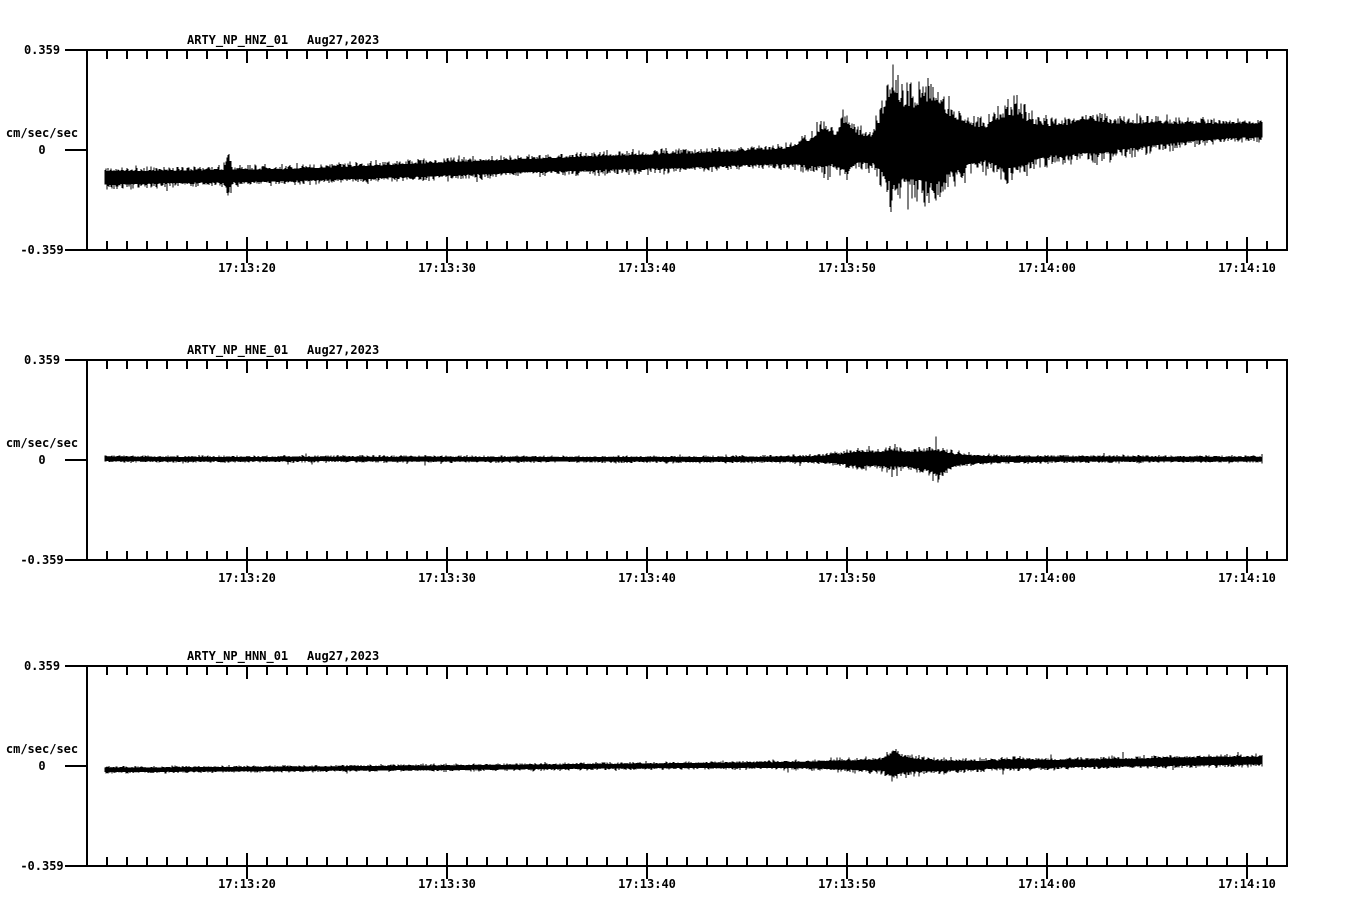  Describe the element at coordinates (238, 40) in the screenshot. I see `station-channel-label: ARTY_NP_HNZ_01` at that location.